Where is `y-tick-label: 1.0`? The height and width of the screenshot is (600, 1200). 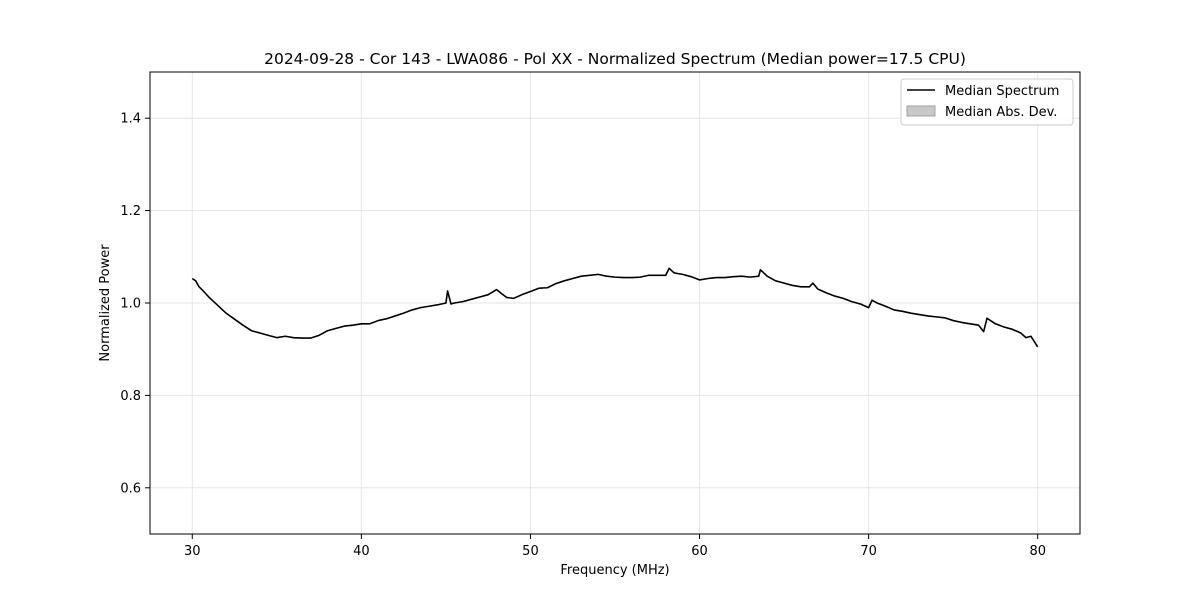
y-tick-label: 1.0 is located at coordinates (130, 304).